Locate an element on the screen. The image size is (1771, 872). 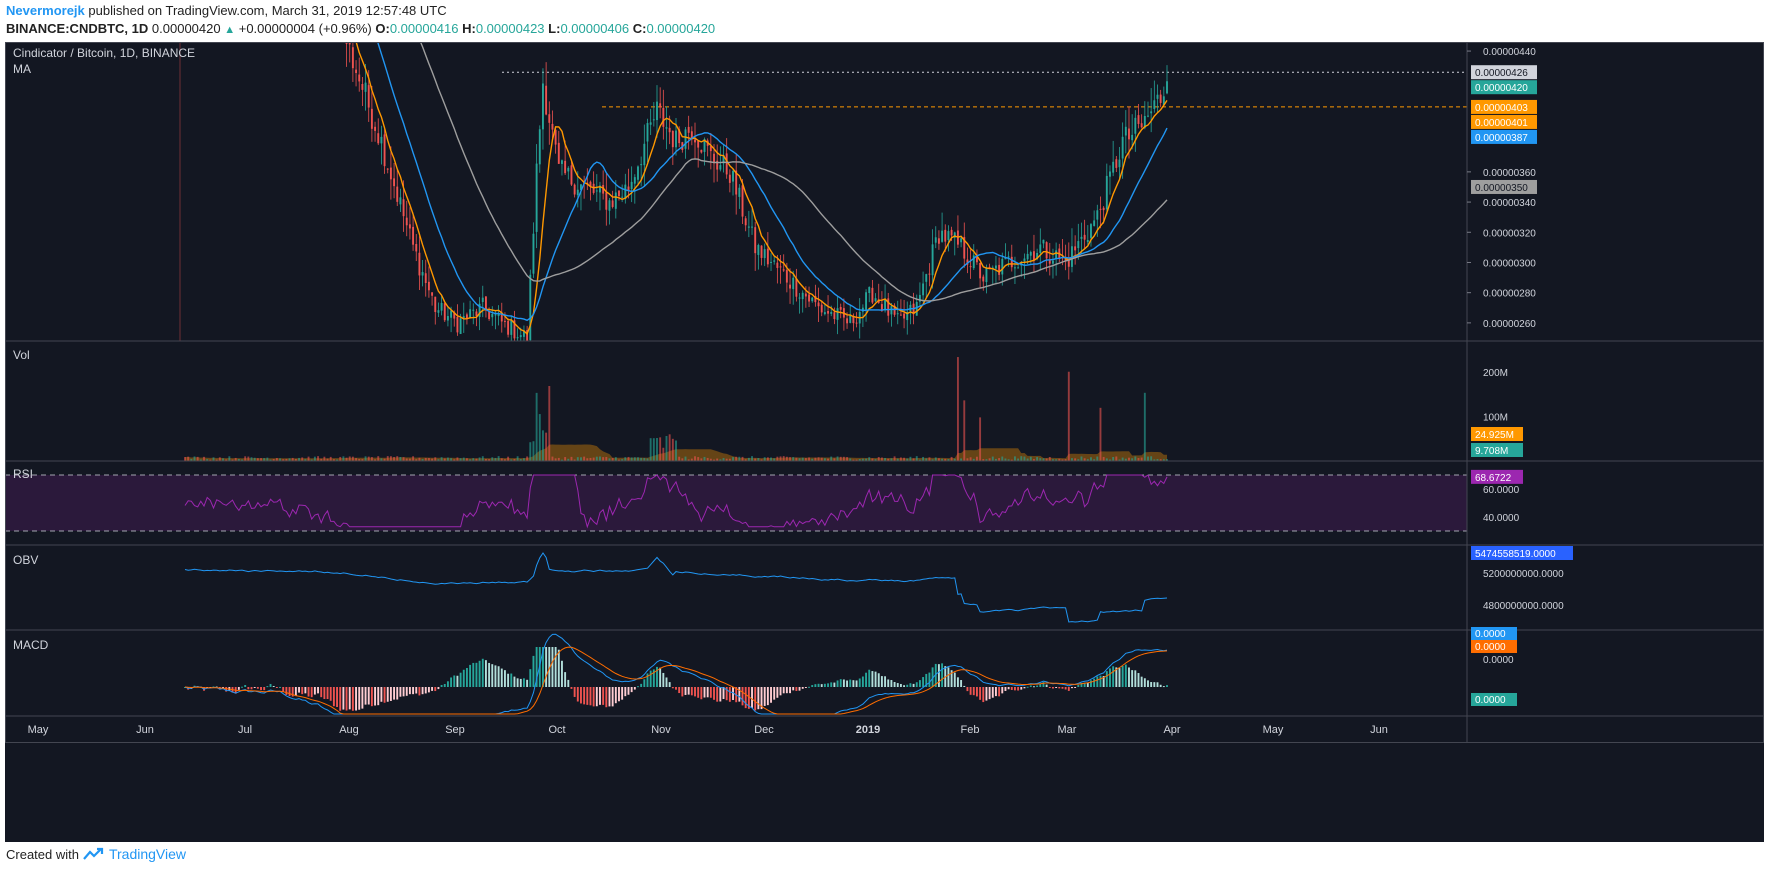
x-tick-label: May is located at coordinates (1273, 730).